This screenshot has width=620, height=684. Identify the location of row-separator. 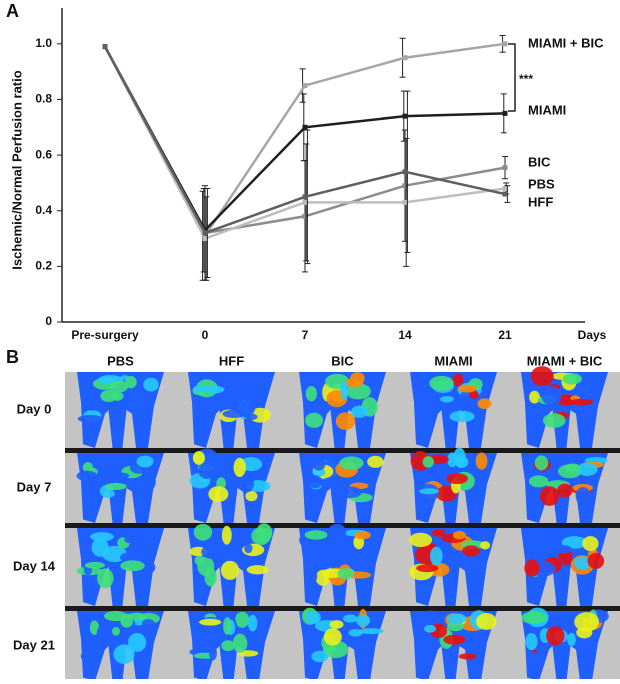
(342, 525).